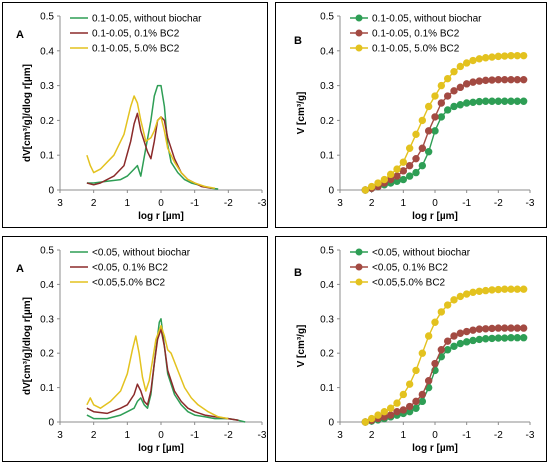 The image size is (550, 468). What do you see at coordinates (20, 269) in the screenshot?
I see `panel-letter: A` at bounding box center [20, 269].